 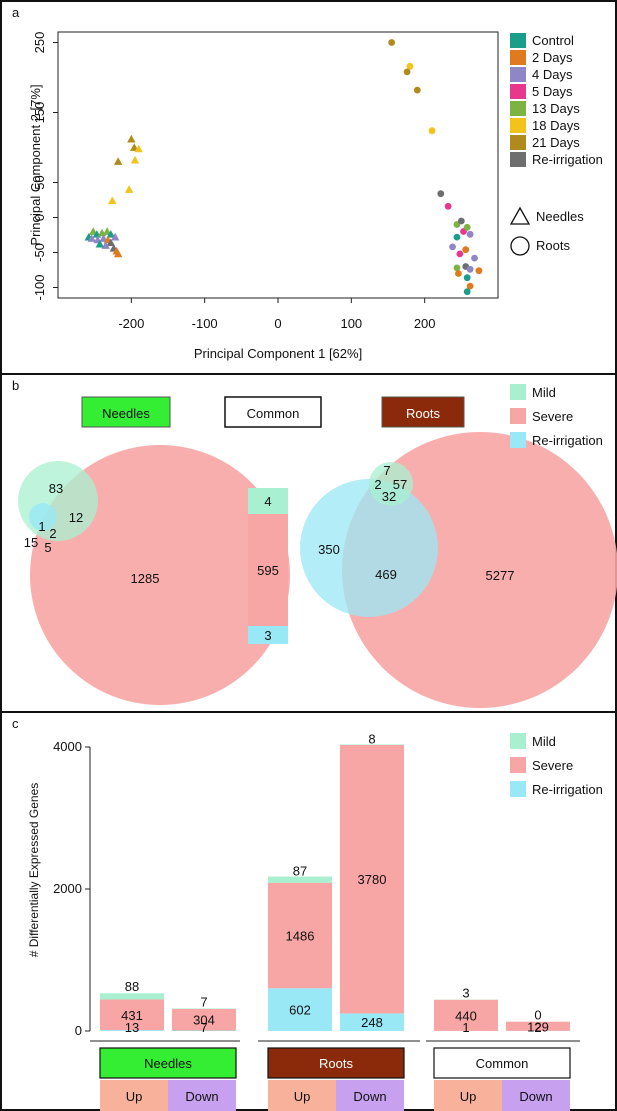 I want to click on needles-header-label: Needles, so click(x=126, y=413).